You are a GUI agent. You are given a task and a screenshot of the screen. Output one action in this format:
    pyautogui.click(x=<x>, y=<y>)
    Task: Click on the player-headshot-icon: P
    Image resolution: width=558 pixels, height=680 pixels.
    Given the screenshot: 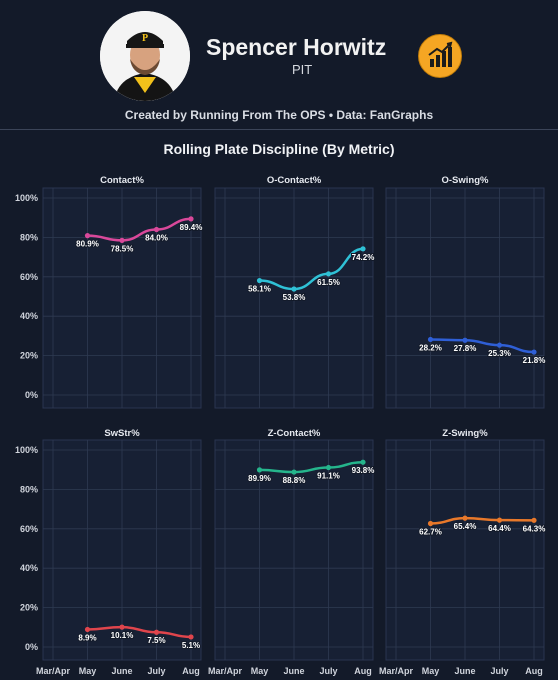 What is the action you would take?
    pyautogui.click(x=145, y=56)
    